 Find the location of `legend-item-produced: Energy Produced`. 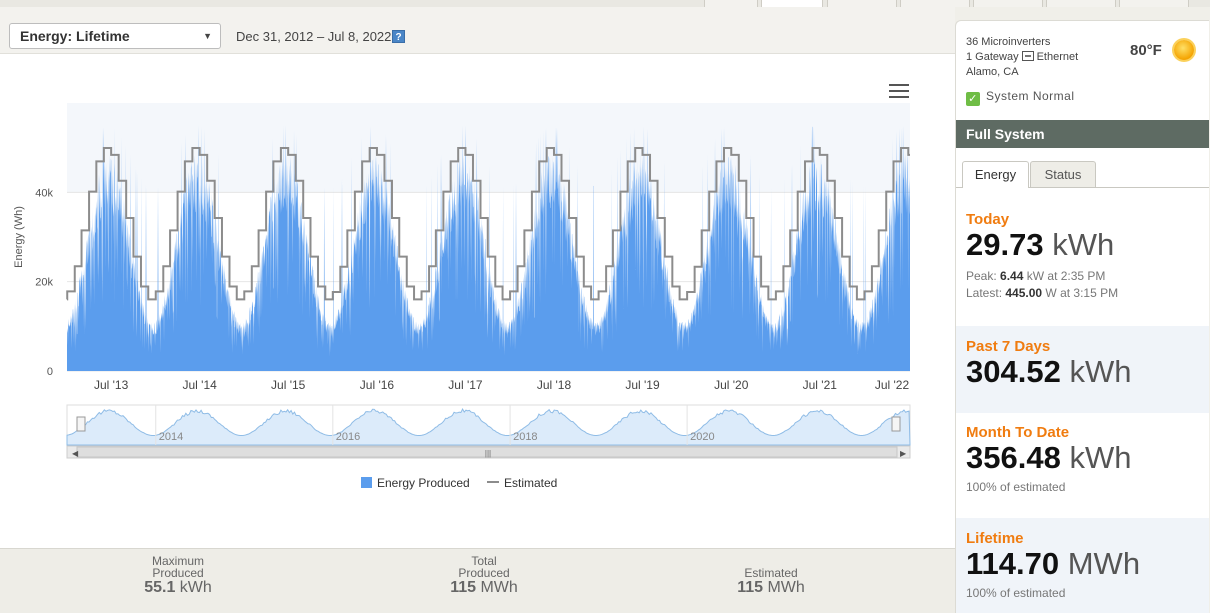

legend-item-produced: Energy Produced is located at coordinates (415, 483).